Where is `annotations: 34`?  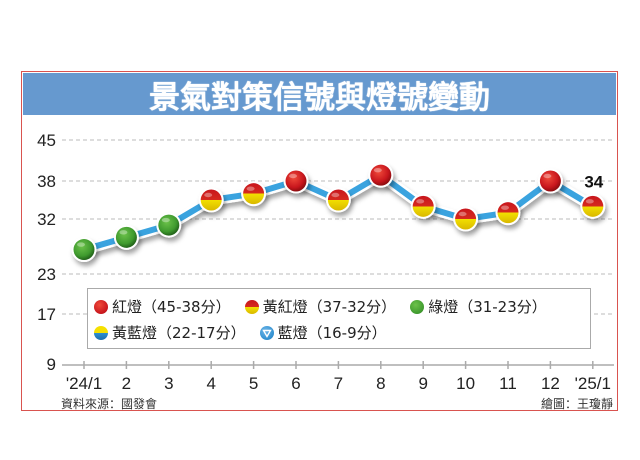
annotations: 34 is located at coordinates (593, 181).